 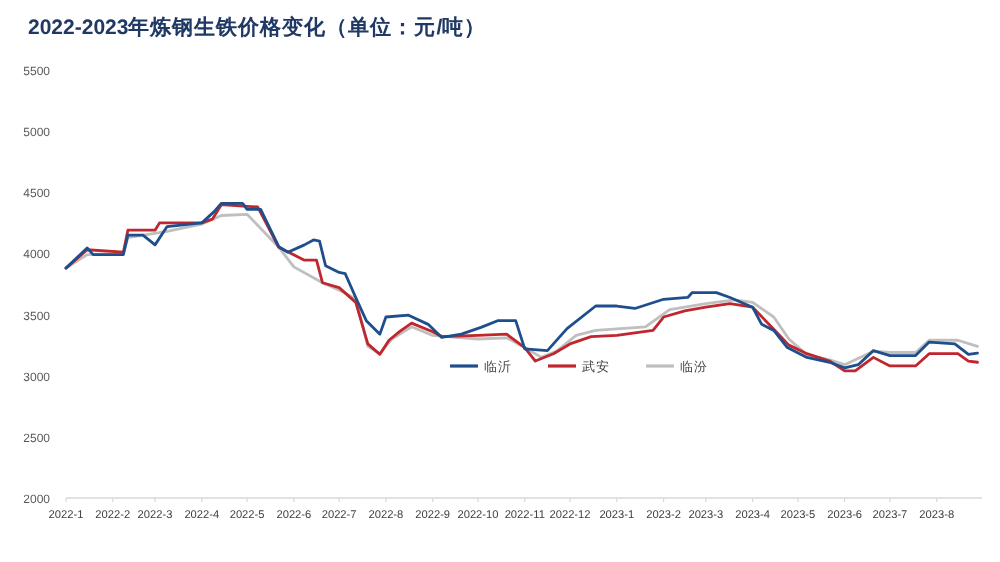 What do you see at coordinates (257, 27) in the screenshot?
I see `chart-title: 2022-2023年炼钢生铁价格变化（单位：元/吨）` at bounding box center [257, 27].